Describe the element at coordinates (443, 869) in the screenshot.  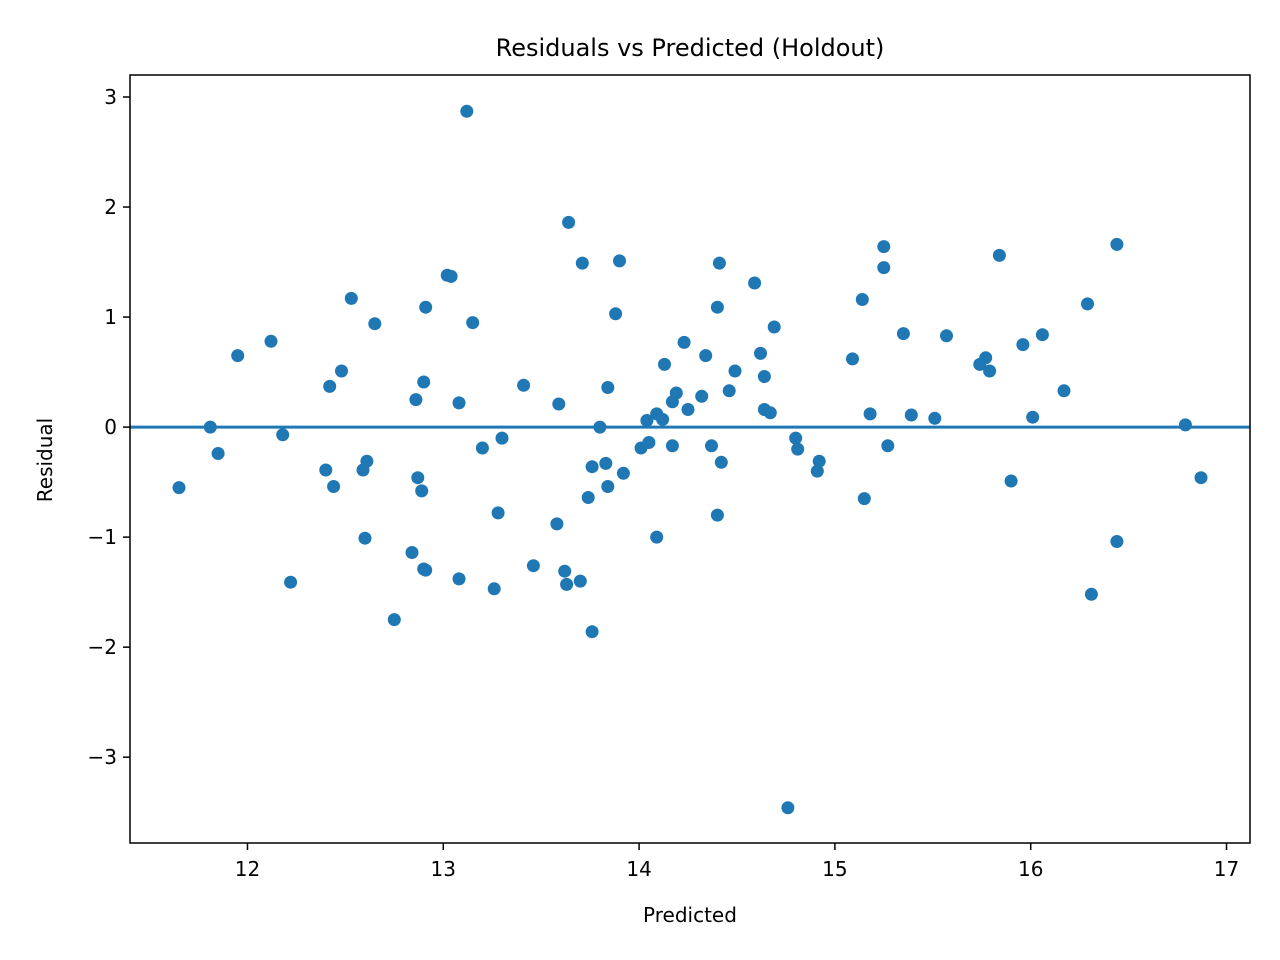
I see `x-tick-label: 13` at that location.